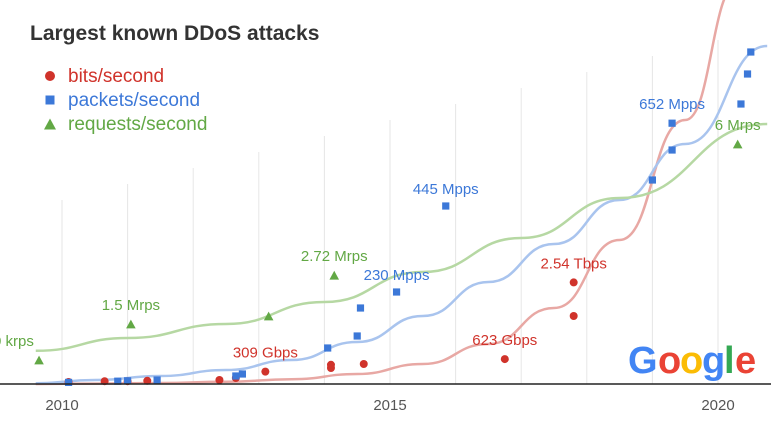 The height and width of the screenshot is (431, 771). Describe the element at coordinates (397, 275) in the screenshot. I see `data-label: 230 Mpps` at that location.